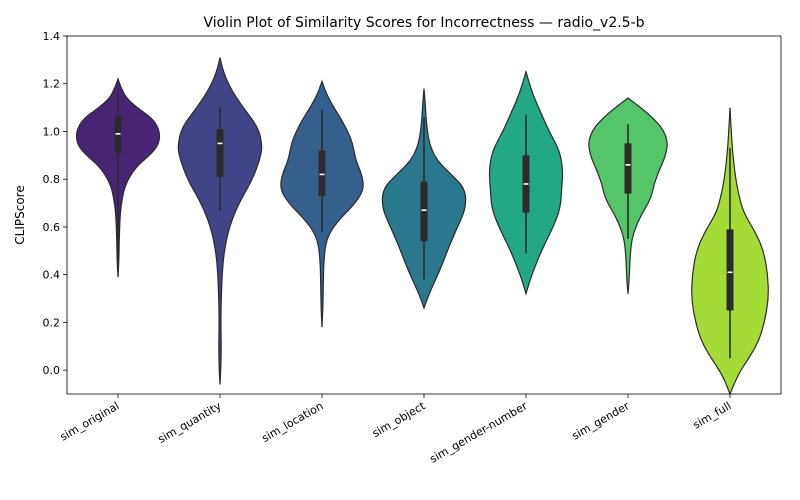  Describe the element at coordinates (730, 270) in the screenshot. I see `iqr-box-sim_full` at that location.